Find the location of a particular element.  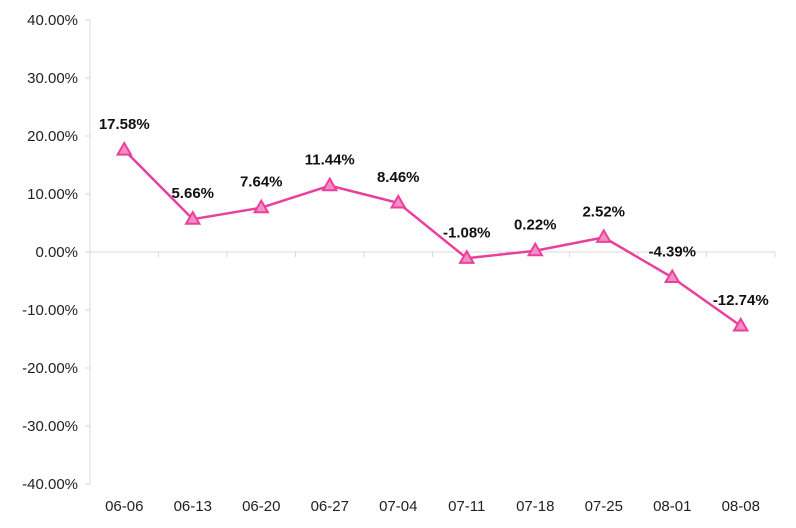

data-label: -12.74% is located at coordinates (741, 300).